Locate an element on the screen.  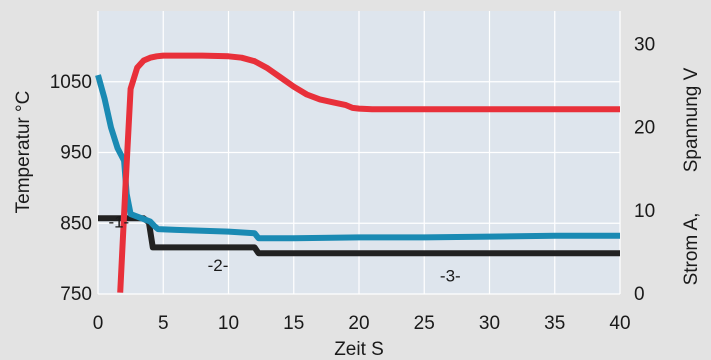
x-axis-title: Zeit S is located at coordinates (359, 349).